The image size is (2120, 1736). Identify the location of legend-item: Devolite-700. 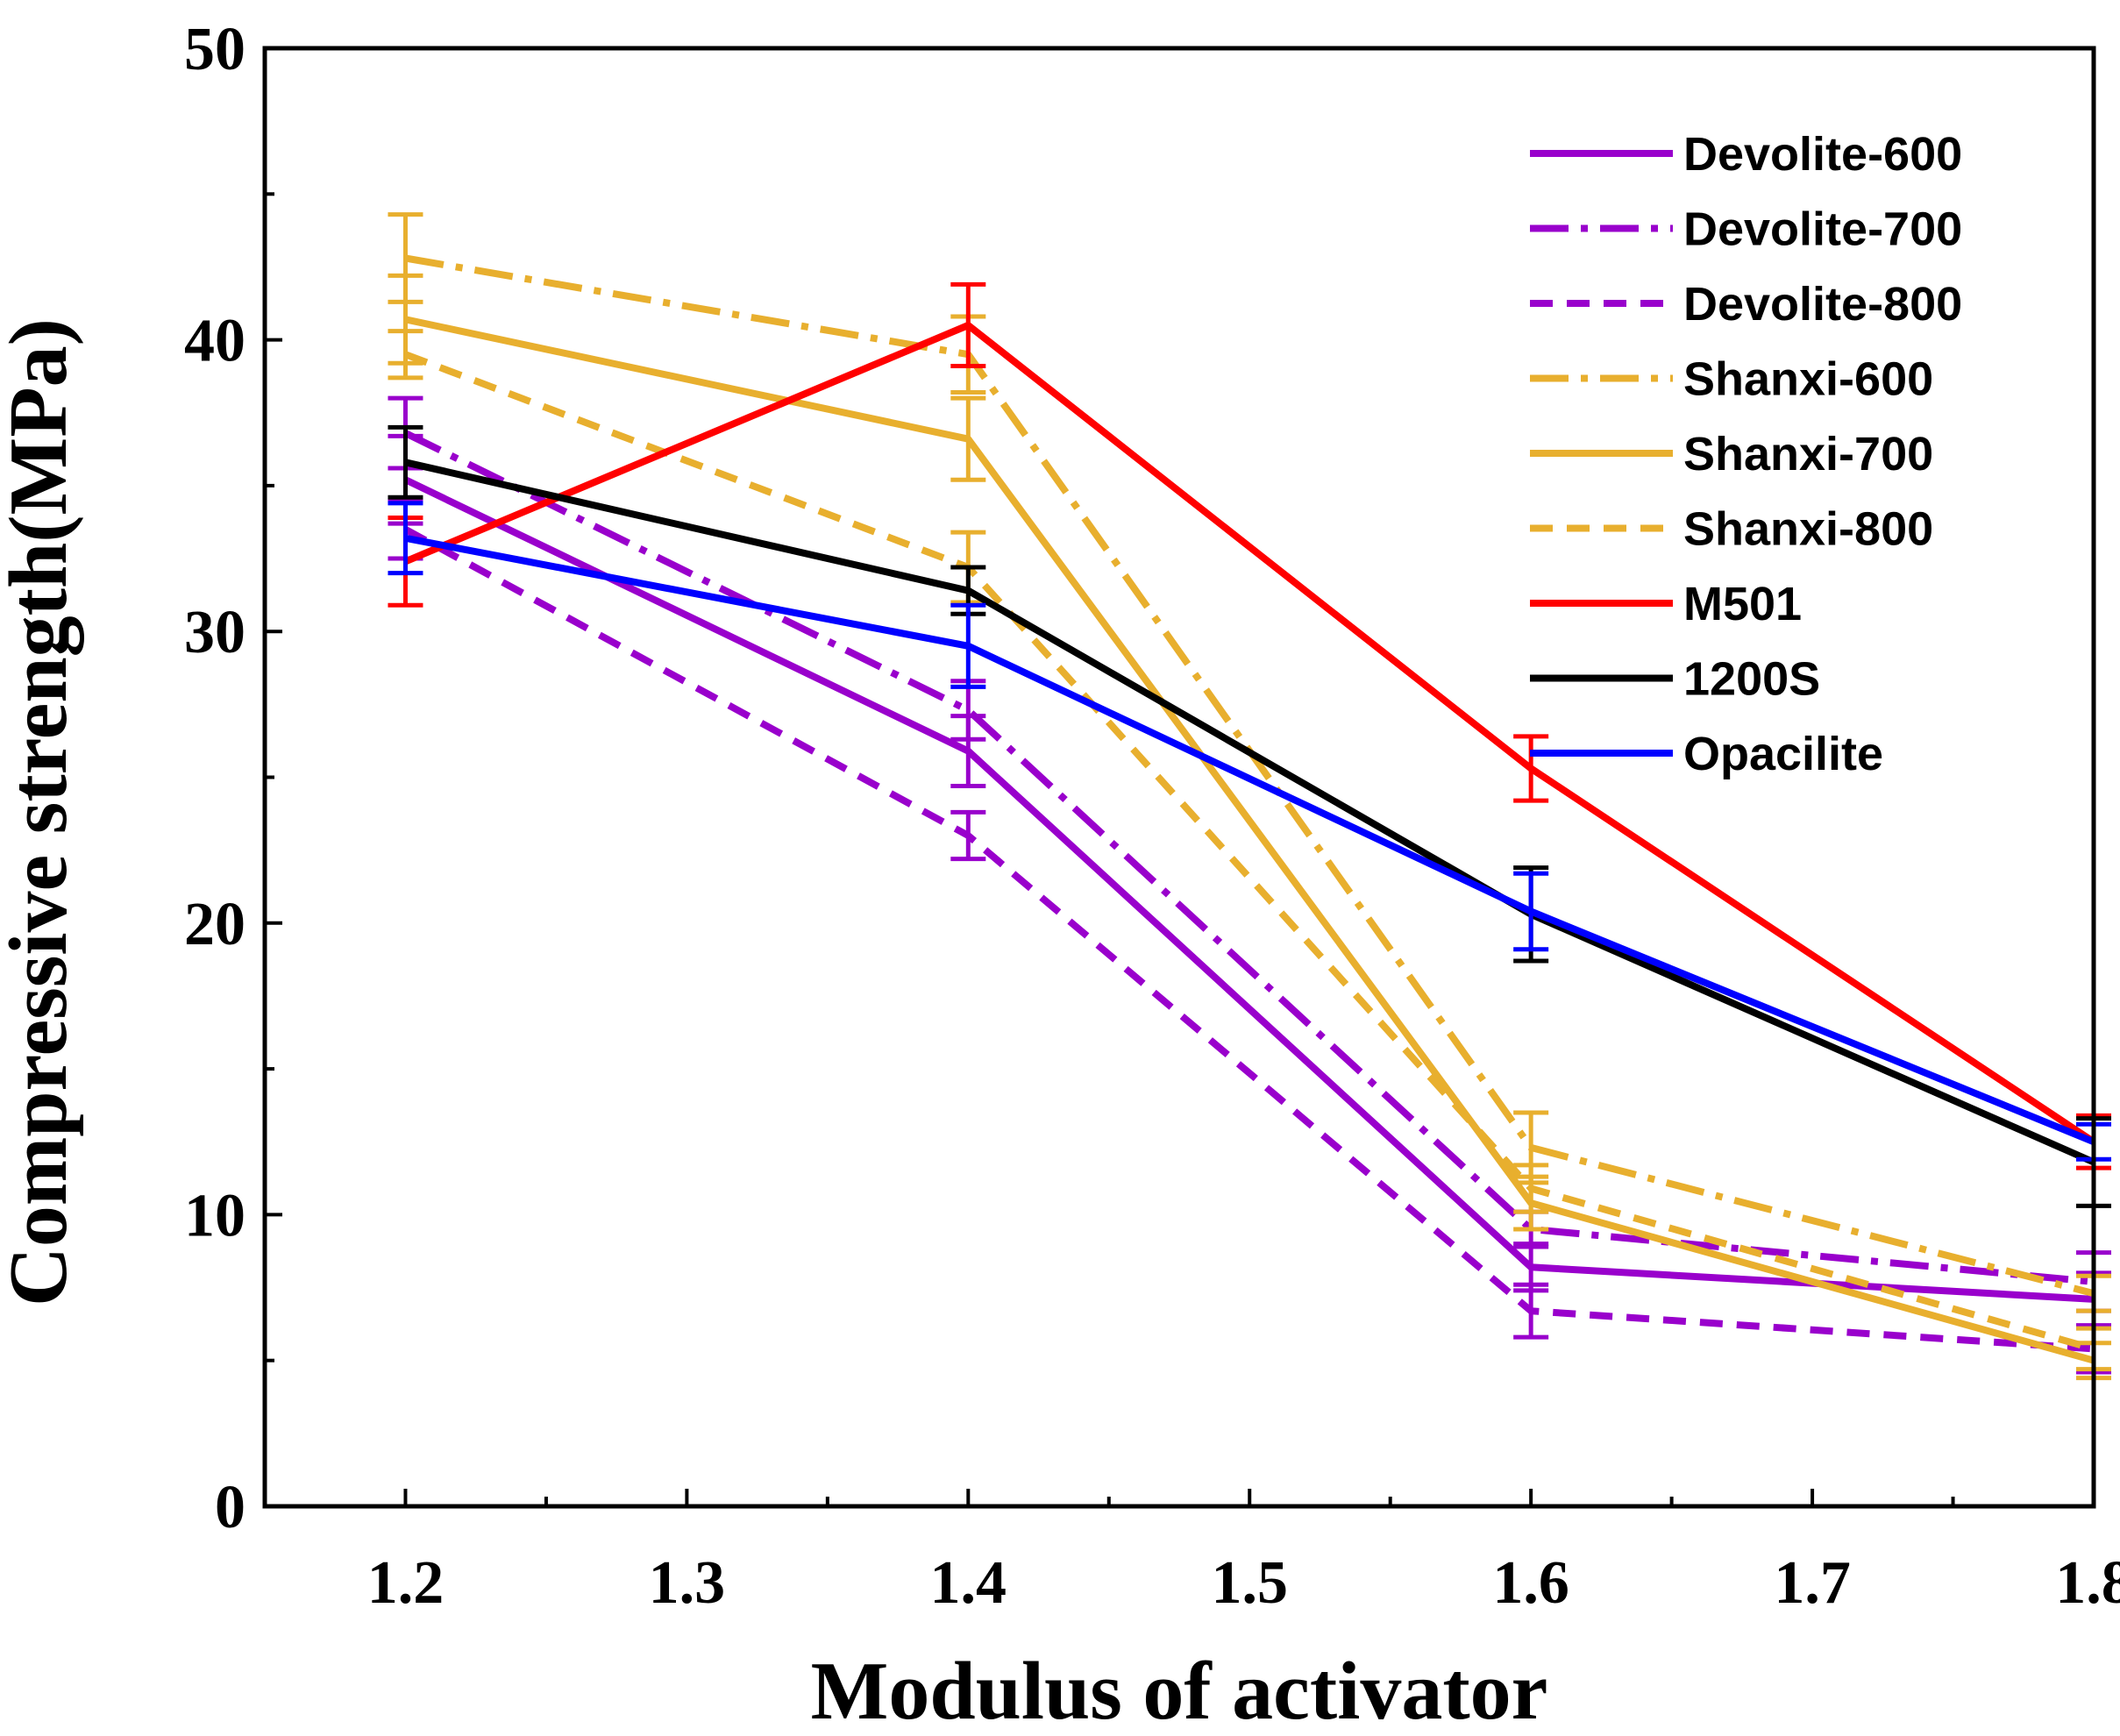
(1746, 229).